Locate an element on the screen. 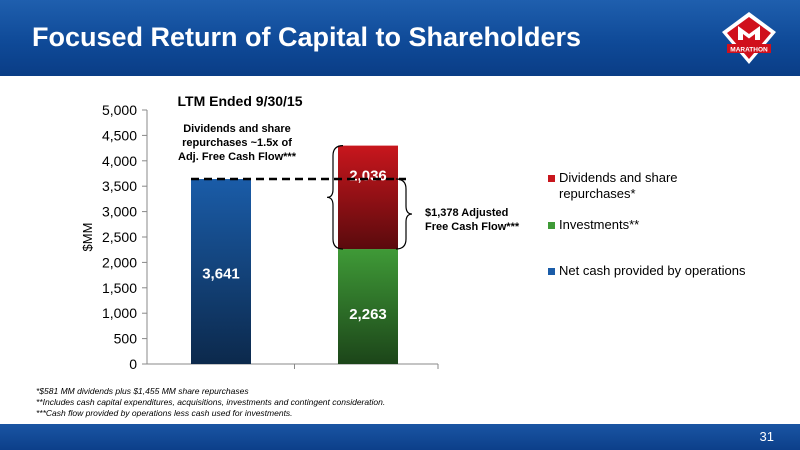 This screenshot has width=800, height=450. marathon-logo-icon: MARATHON is located at coordinates (749, 38).